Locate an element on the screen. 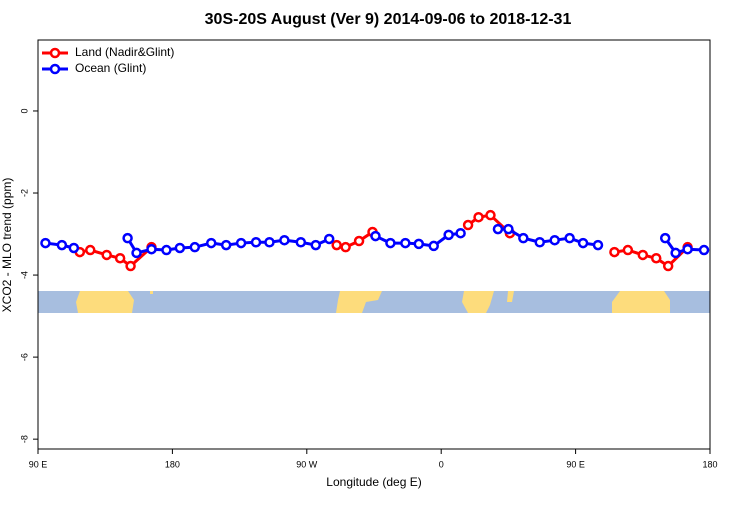 The height and width of the screenshot is (505, 750). legend-label: Ocean (Glint) is located at coordinates (110, 68).